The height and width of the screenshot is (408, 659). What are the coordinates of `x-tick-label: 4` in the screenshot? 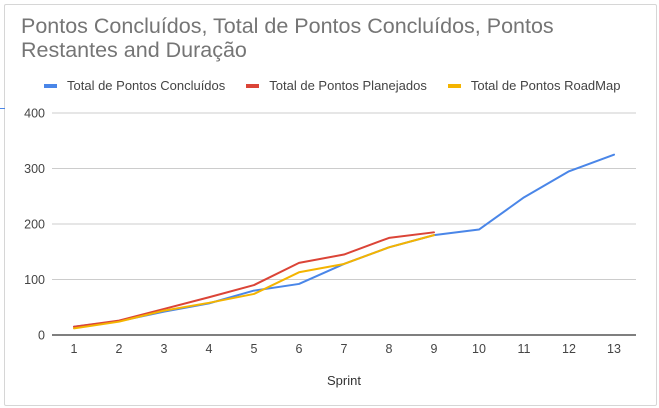 It's located at (209, 349).